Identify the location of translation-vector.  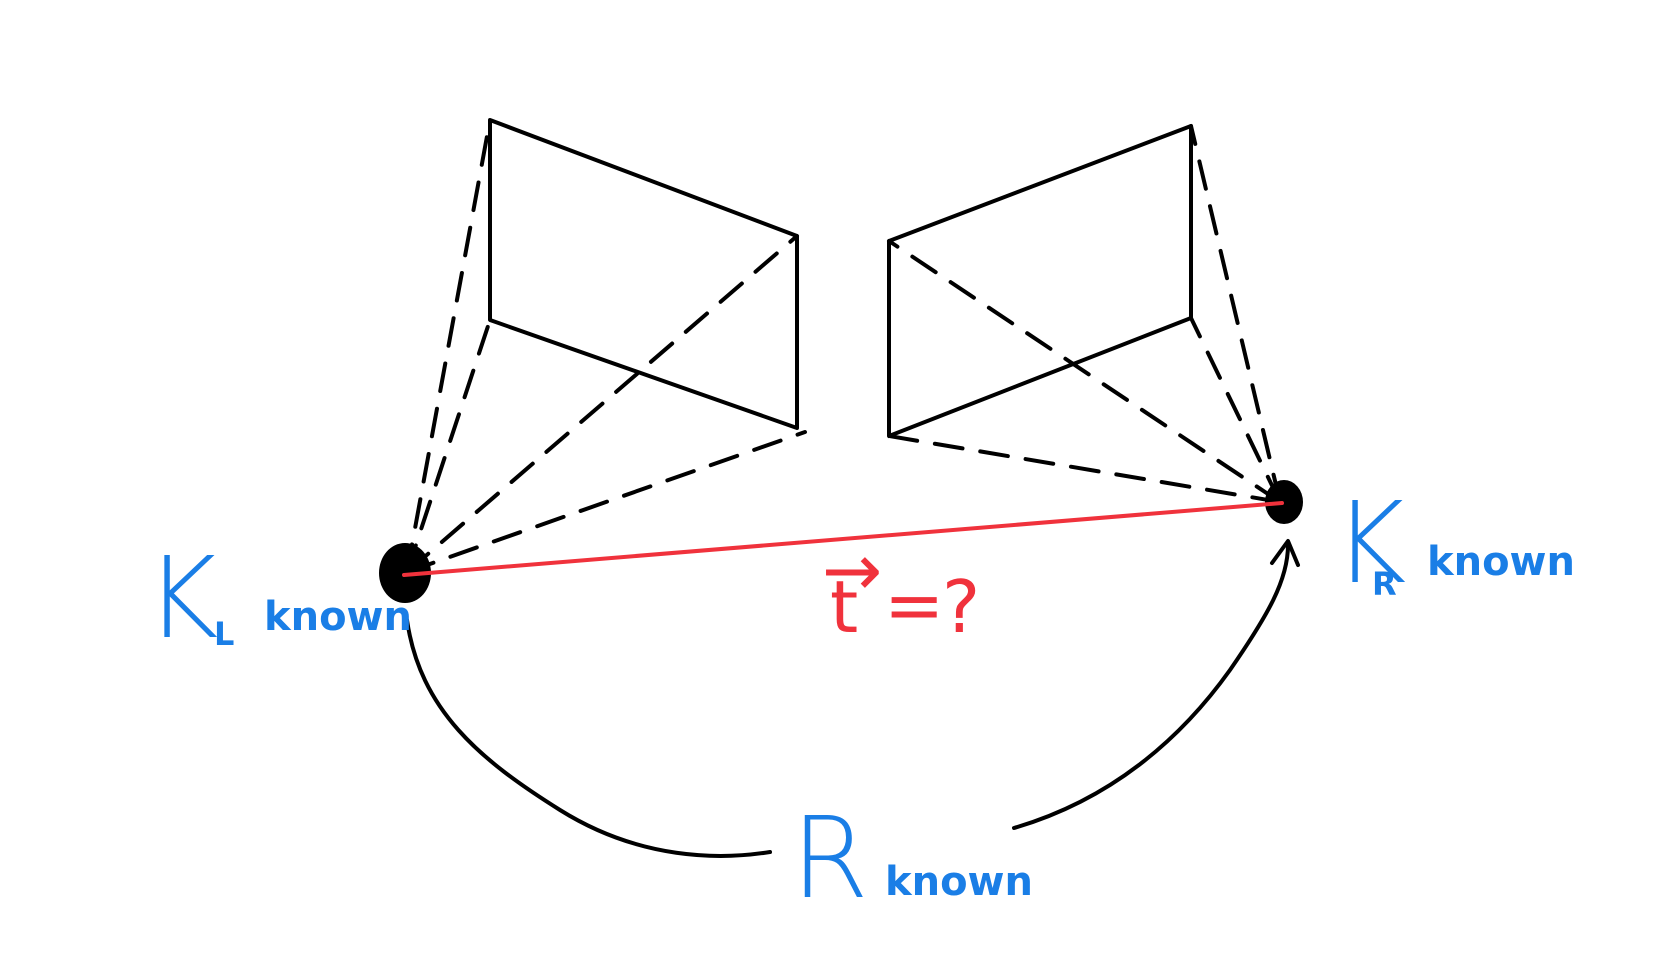
(843, 539).